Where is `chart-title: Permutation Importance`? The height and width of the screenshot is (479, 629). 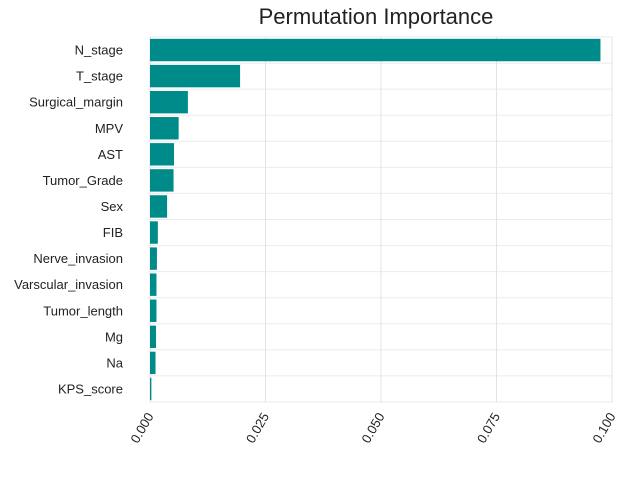
chart-title: Permutation Importance is located at coordinates (376, 16).